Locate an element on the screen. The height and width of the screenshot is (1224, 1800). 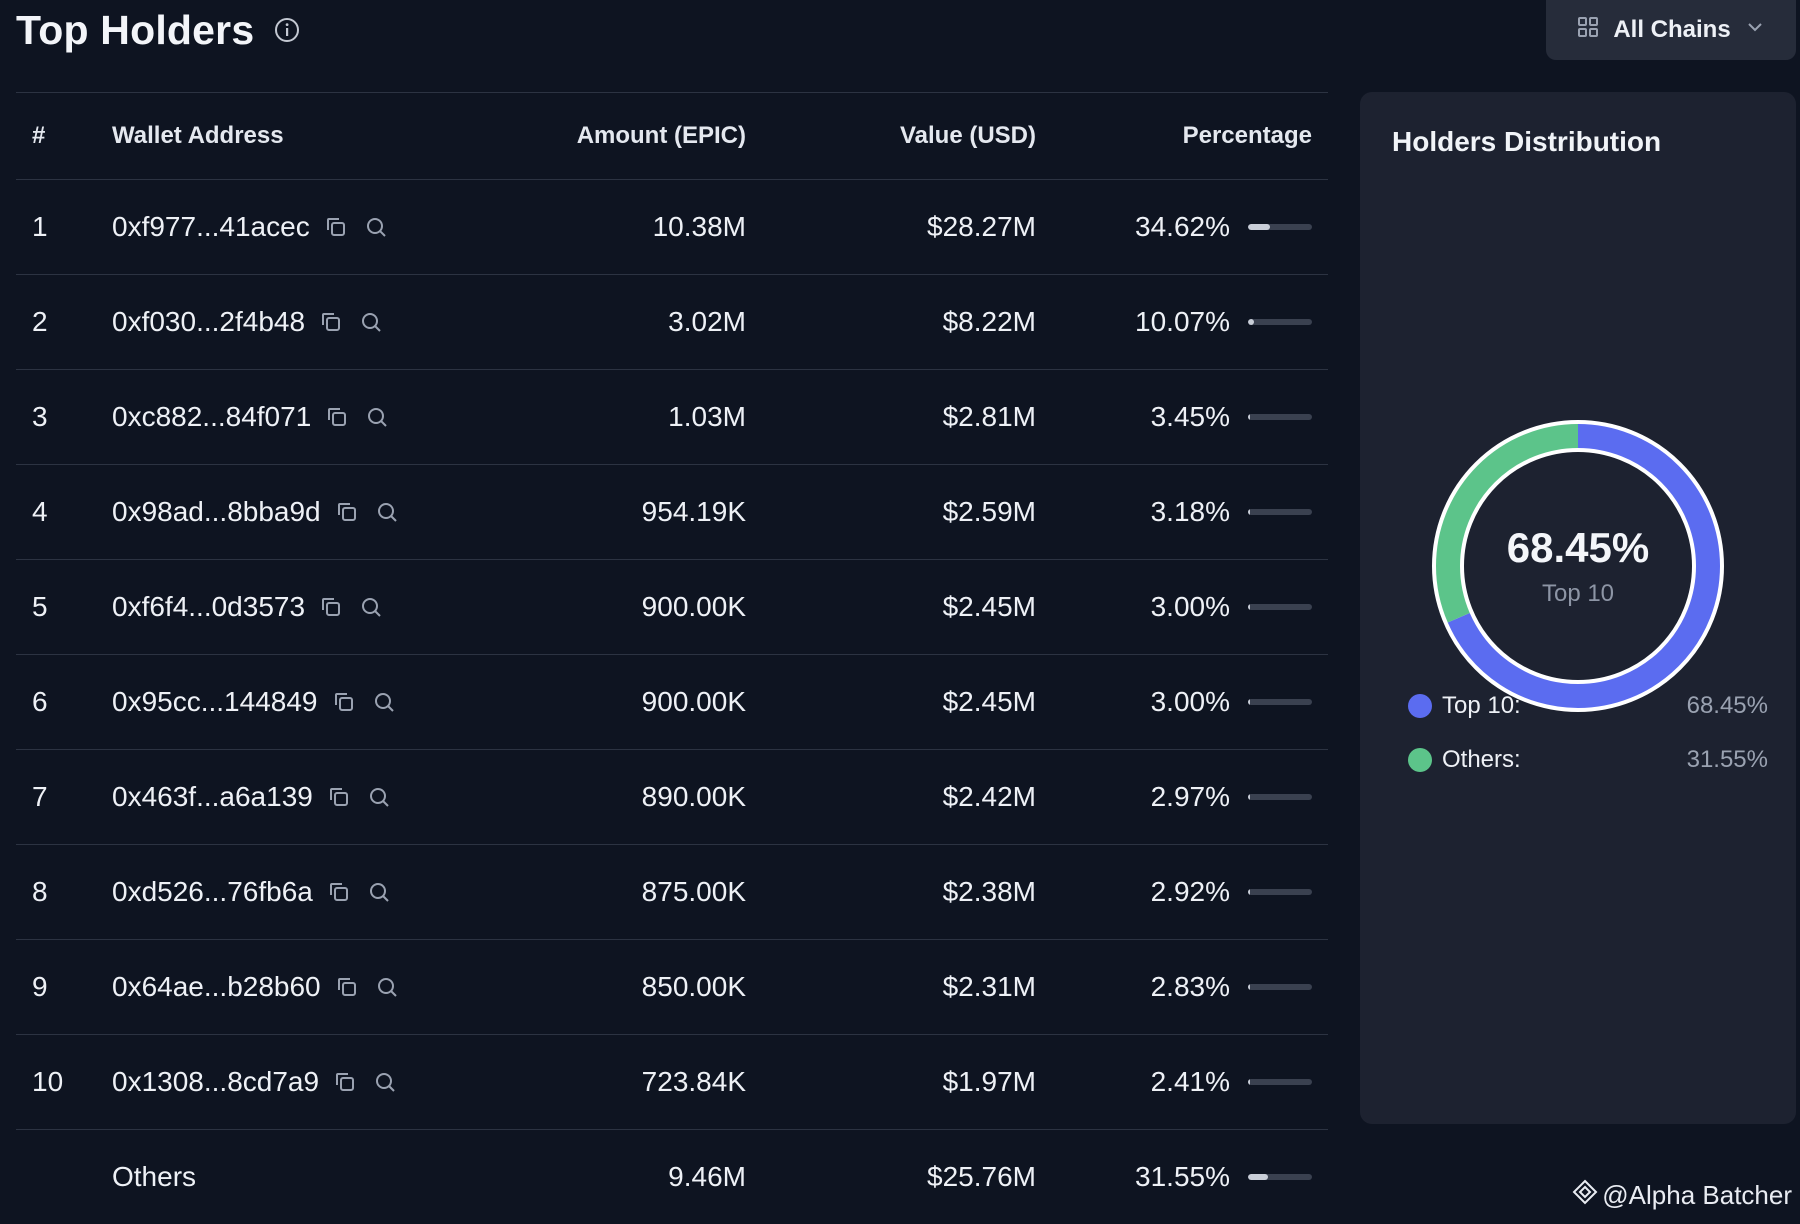
percentage-text: 34.62% is located at coordinates (1182, 226).